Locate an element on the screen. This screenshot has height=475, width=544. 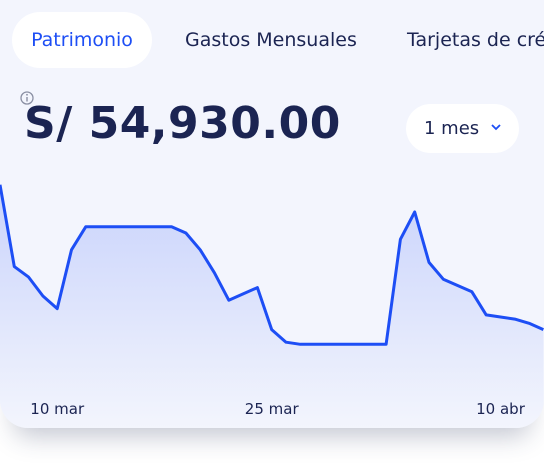
period-label: 1 mes is located at coordinates (452, 128).